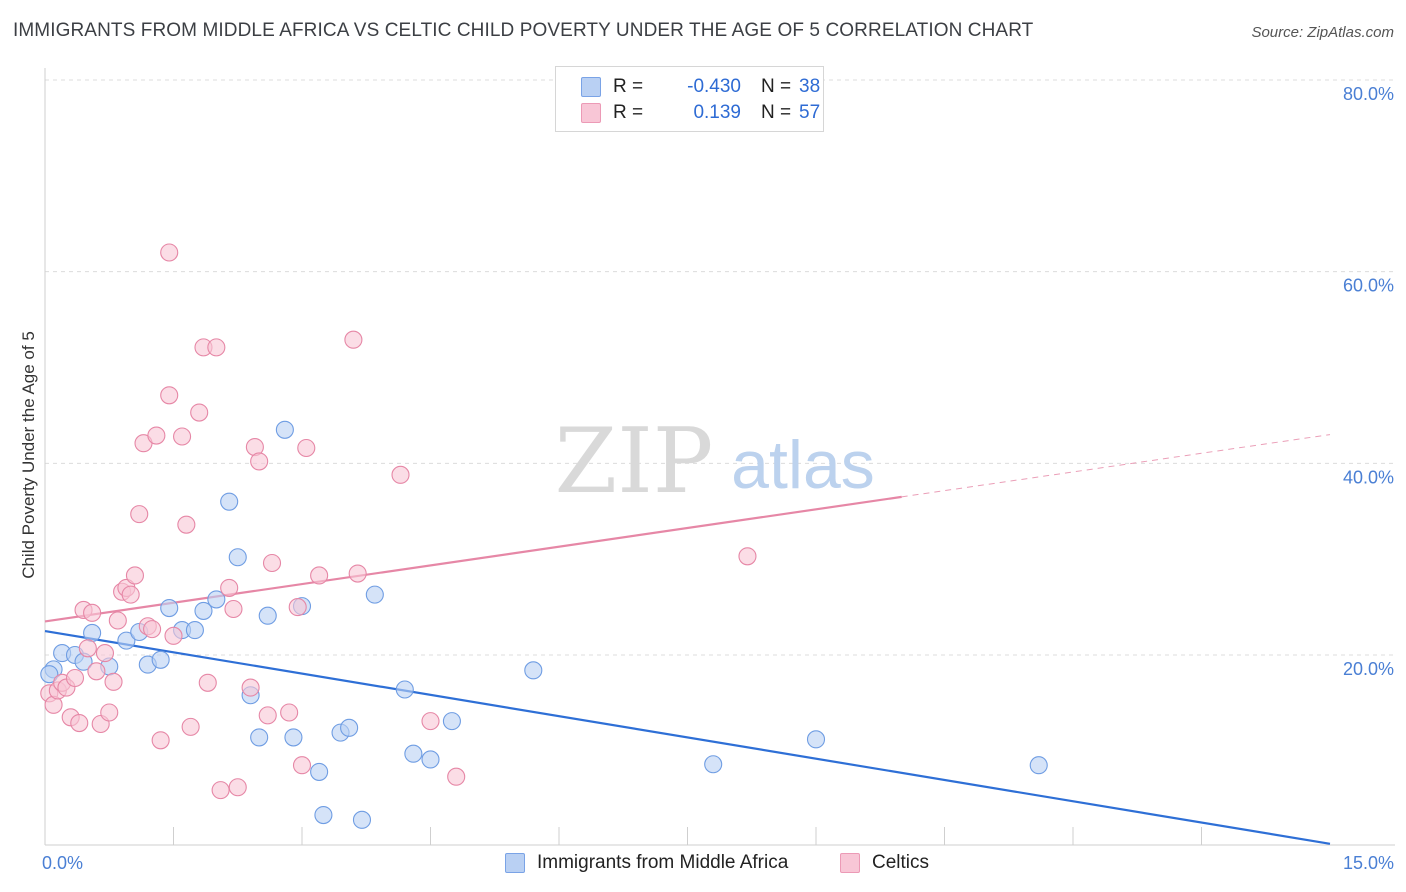 The height and width of the screenshot is (892, 1406). I want to click on y-tick-label: 60.0%, so click(1368, 286).